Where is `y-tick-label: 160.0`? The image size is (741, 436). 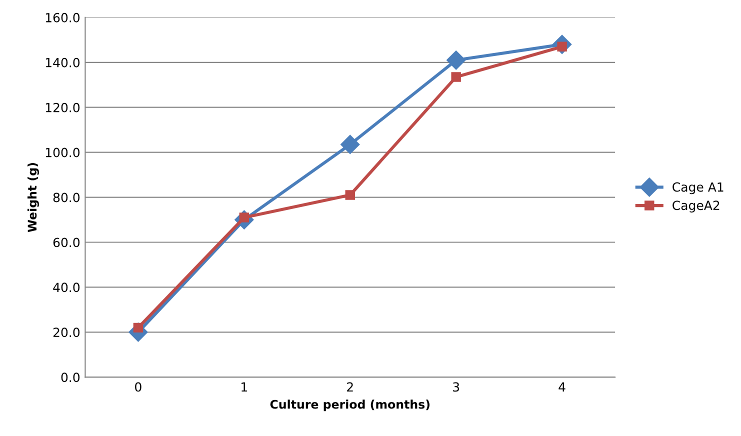 y-tick-label: 160.0 is located at coordinates (63, 17).